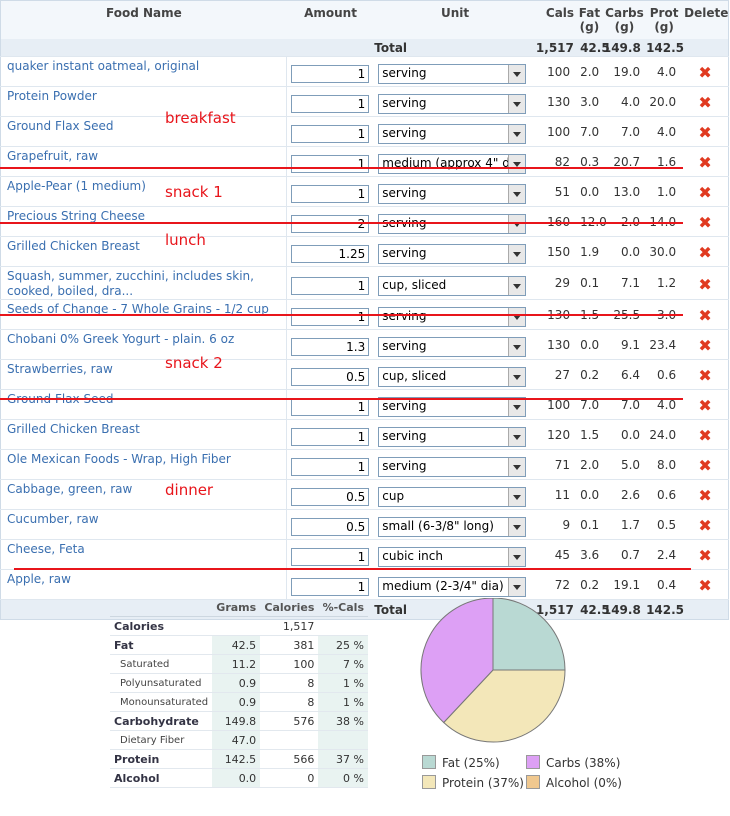 This screenshot has height=816, width=730. What do you see at coordinates (144, 161) in the screenshot?
I see `food-name-link: Grapefruit, raw` at bounding box center [144, 161].